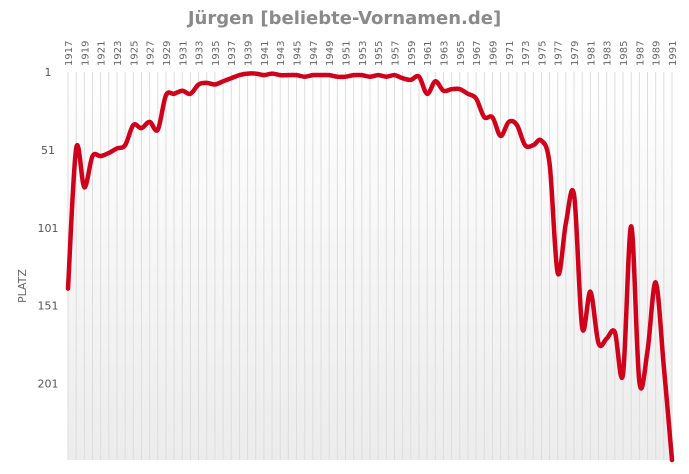  Describe the element at coordinates (151, 53) in the screenshot. I see `x-tick-label: 1927` at that location.